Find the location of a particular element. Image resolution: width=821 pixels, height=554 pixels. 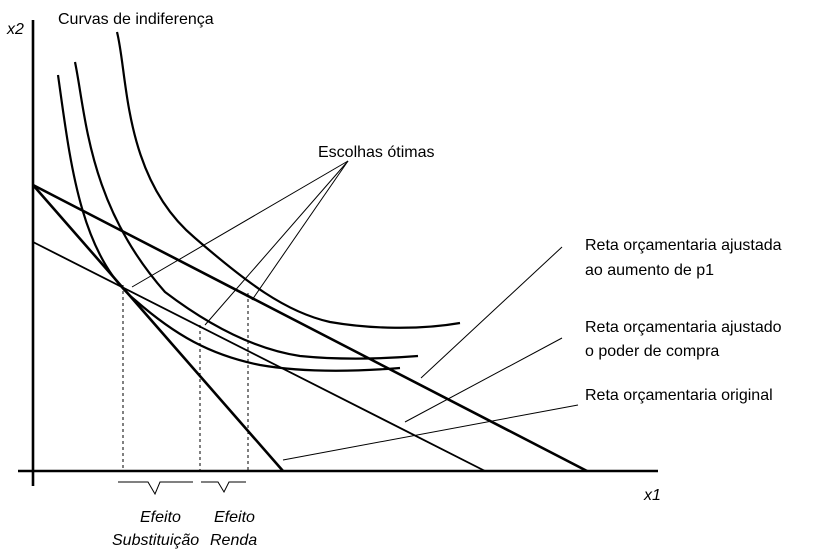

income-effect-label-line1: Efeito is located at coordinates (234, 517).